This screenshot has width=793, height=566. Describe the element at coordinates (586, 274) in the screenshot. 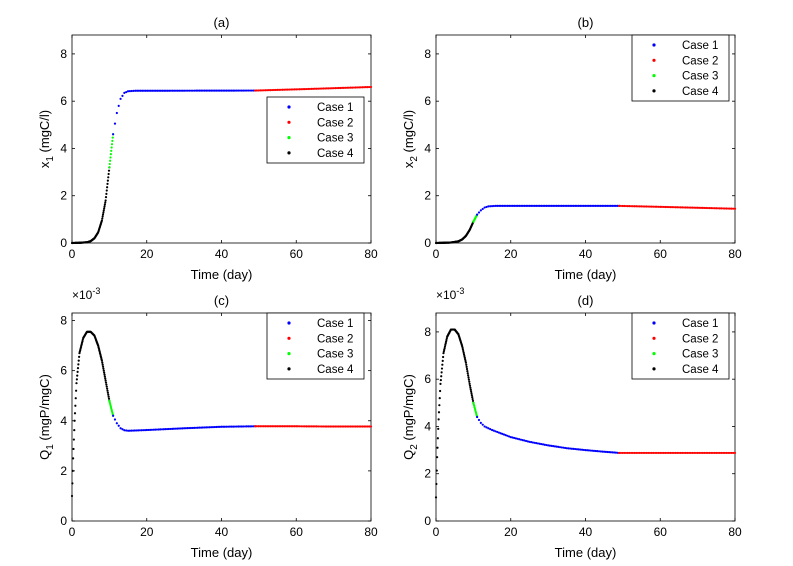

I see `x-axis-label: Time (day)` at that location.